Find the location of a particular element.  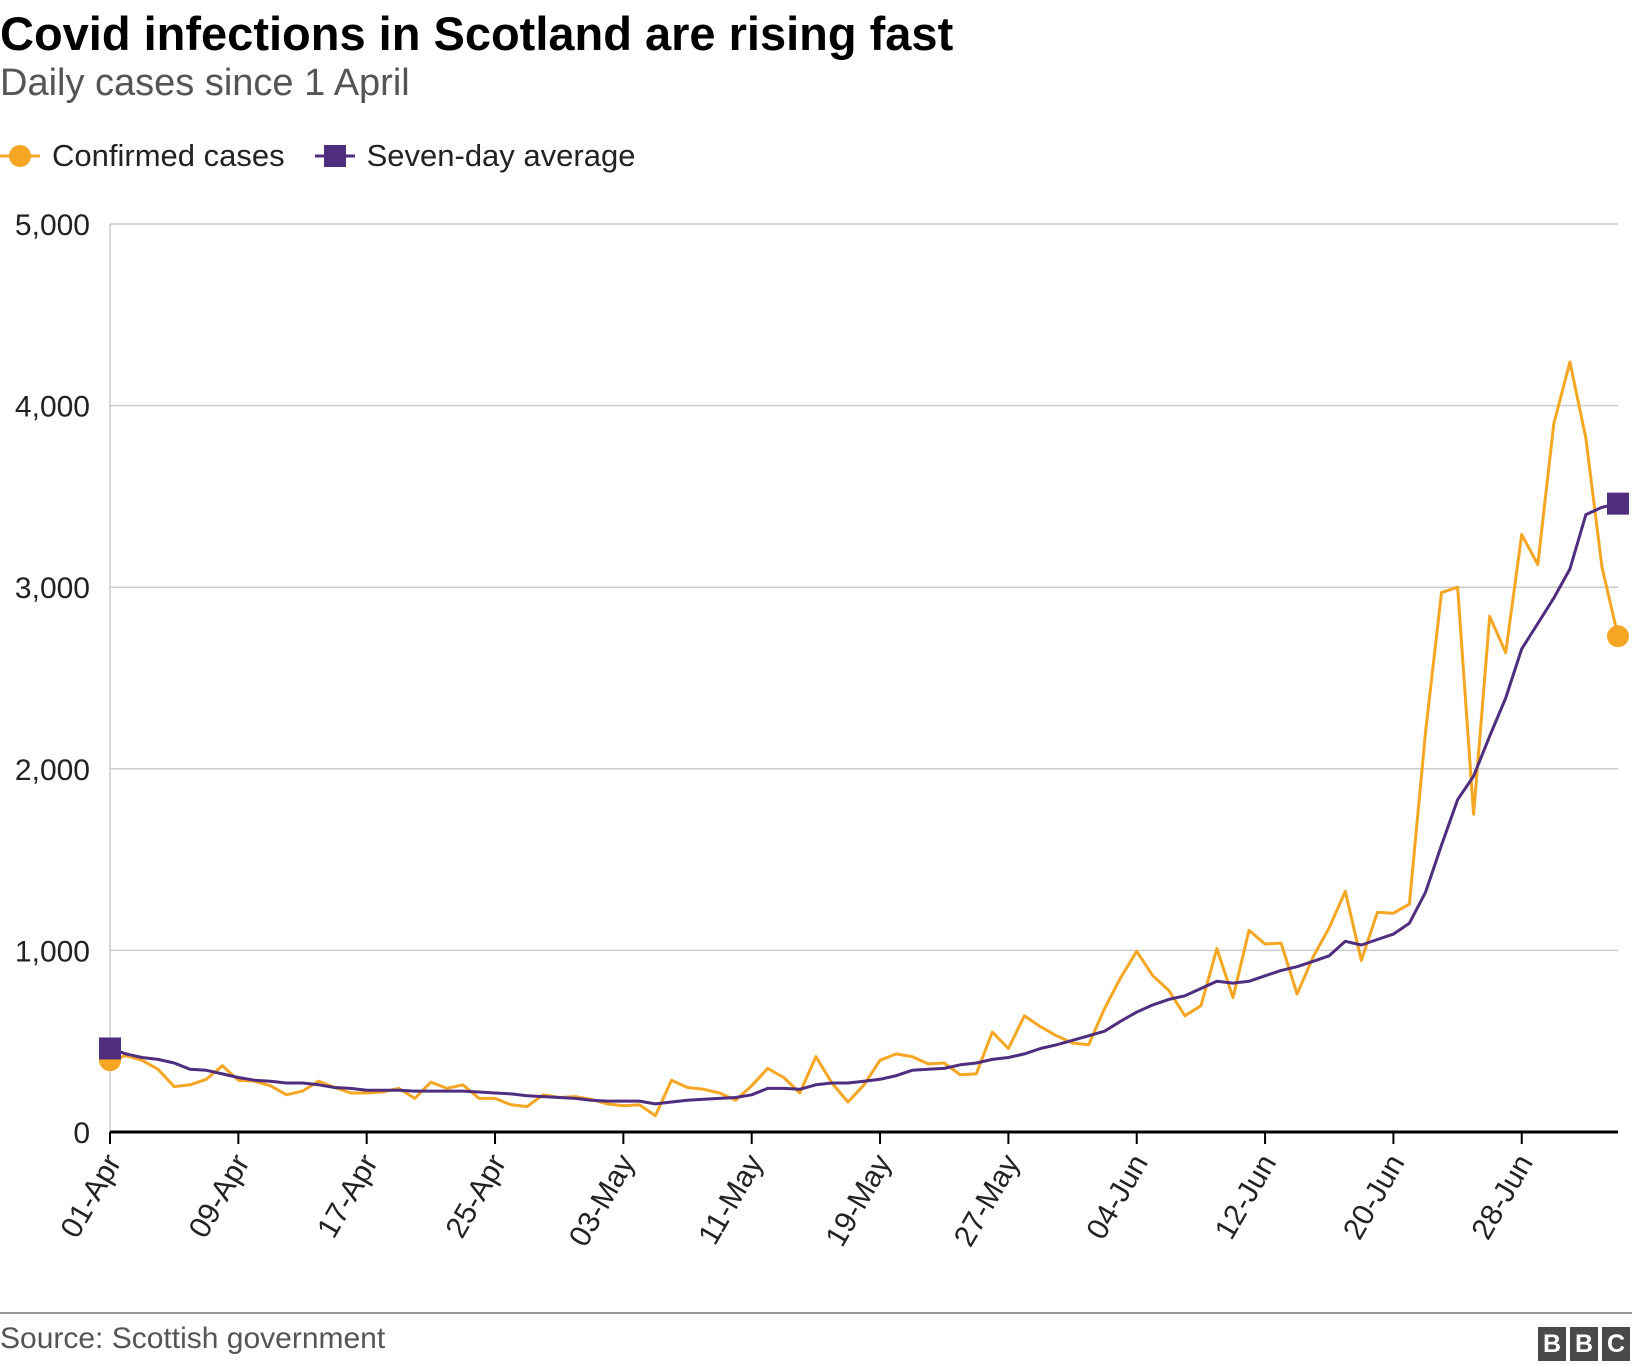

bbc-logo-letter: C is located at coordinates (1616, 1344).